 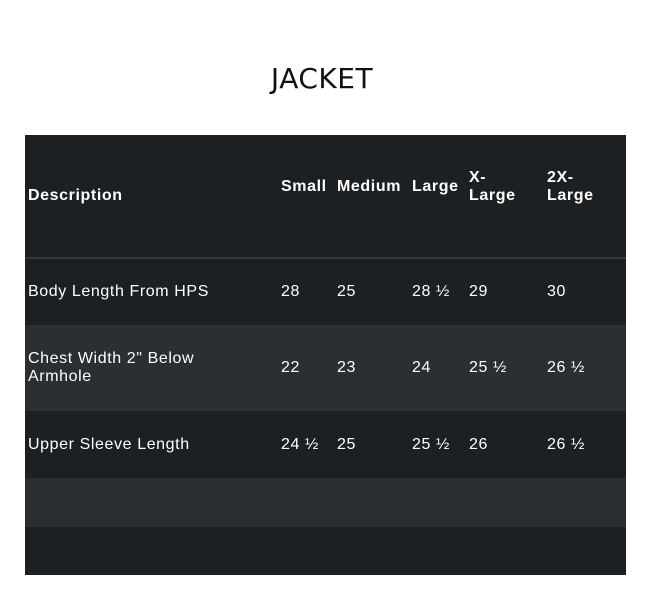 I want to click on table-row: Upper Sleeve Length 24 ½ 25 25 ½ 26 26 ½, so click(x=325, y=444).